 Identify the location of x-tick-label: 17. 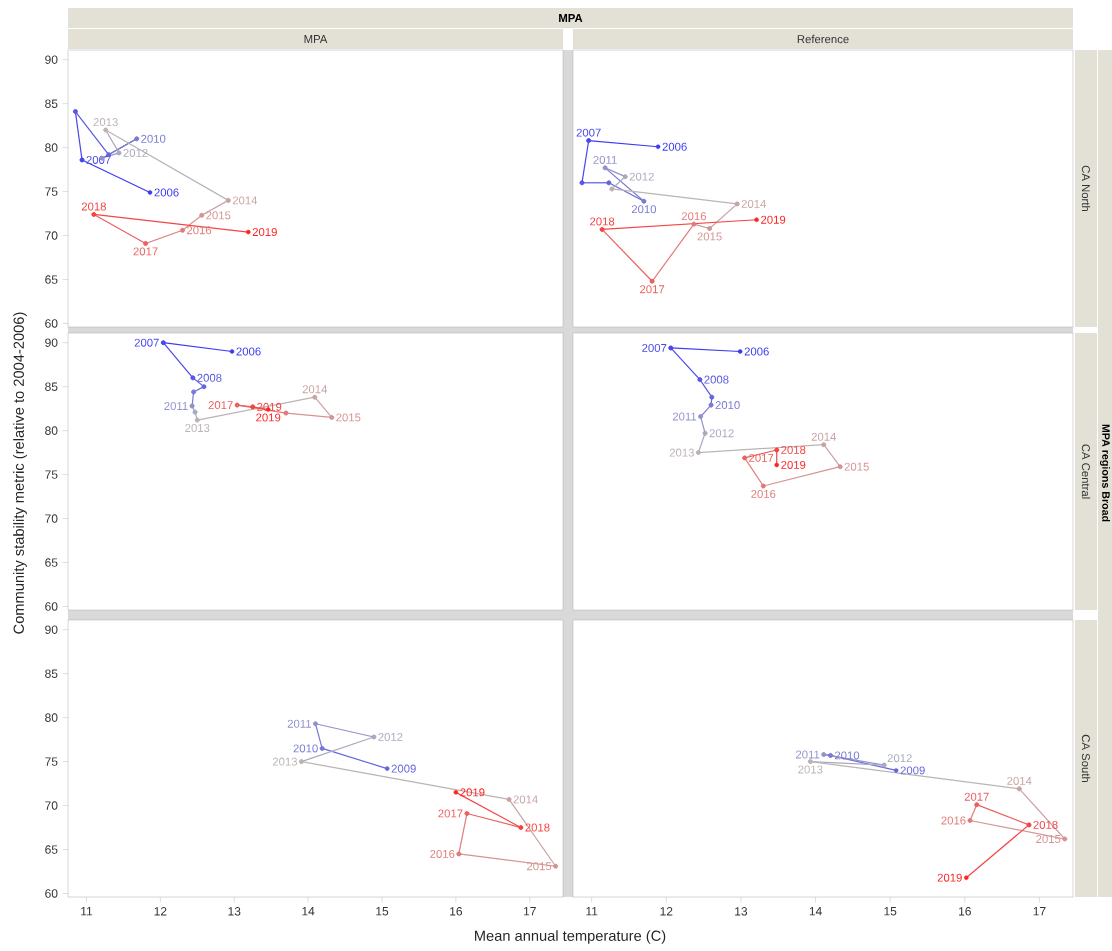
(1039, 911).